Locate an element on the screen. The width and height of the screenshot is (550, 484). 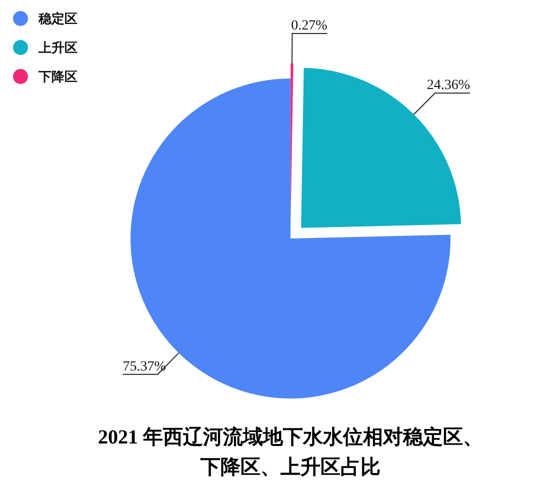
text: 2021 年西辽河流域地下水水位相对稳定区、下降区、上升区占比 is located at coordinates (290, 452).